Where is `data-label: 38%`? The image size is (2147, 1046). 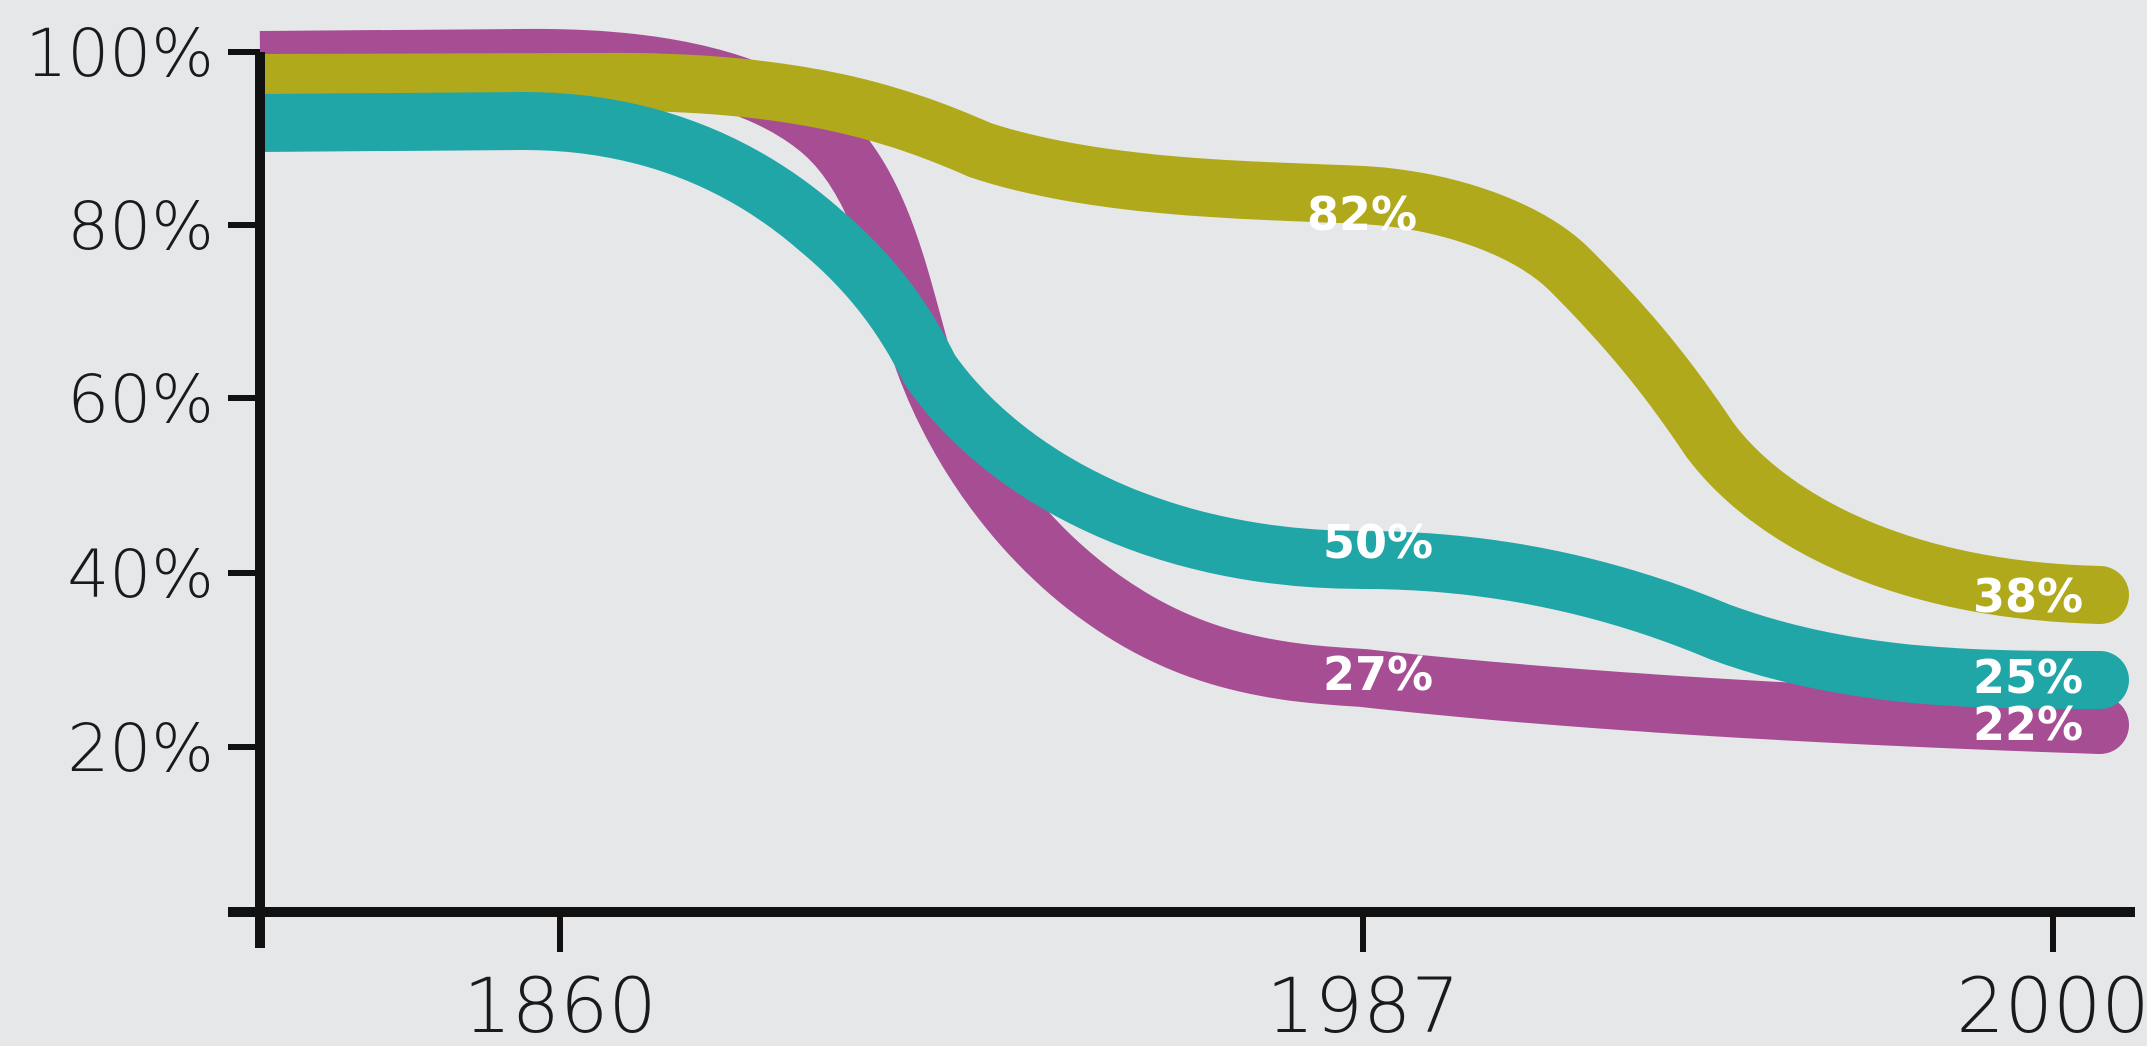
data-label: 38% is located at coordinates (2028, 596).